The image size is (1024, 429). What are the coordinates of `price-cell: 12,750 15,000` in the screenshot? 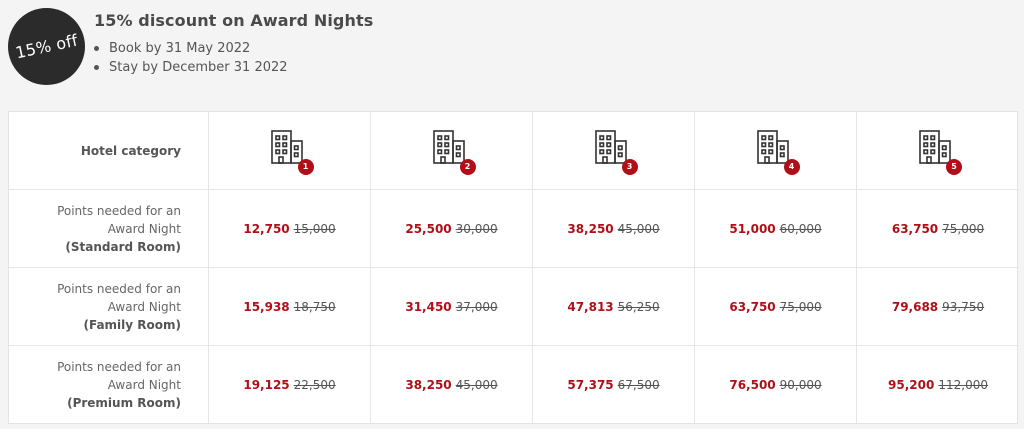 It's located at (290, 229).